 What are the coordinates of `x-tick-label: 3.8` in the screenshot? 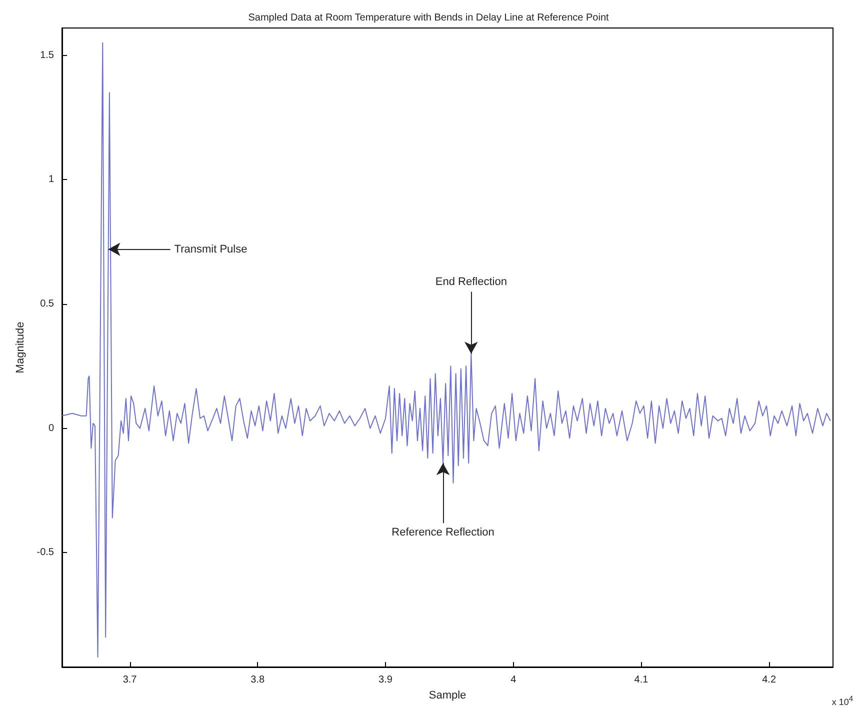 It's located at (258, 680).